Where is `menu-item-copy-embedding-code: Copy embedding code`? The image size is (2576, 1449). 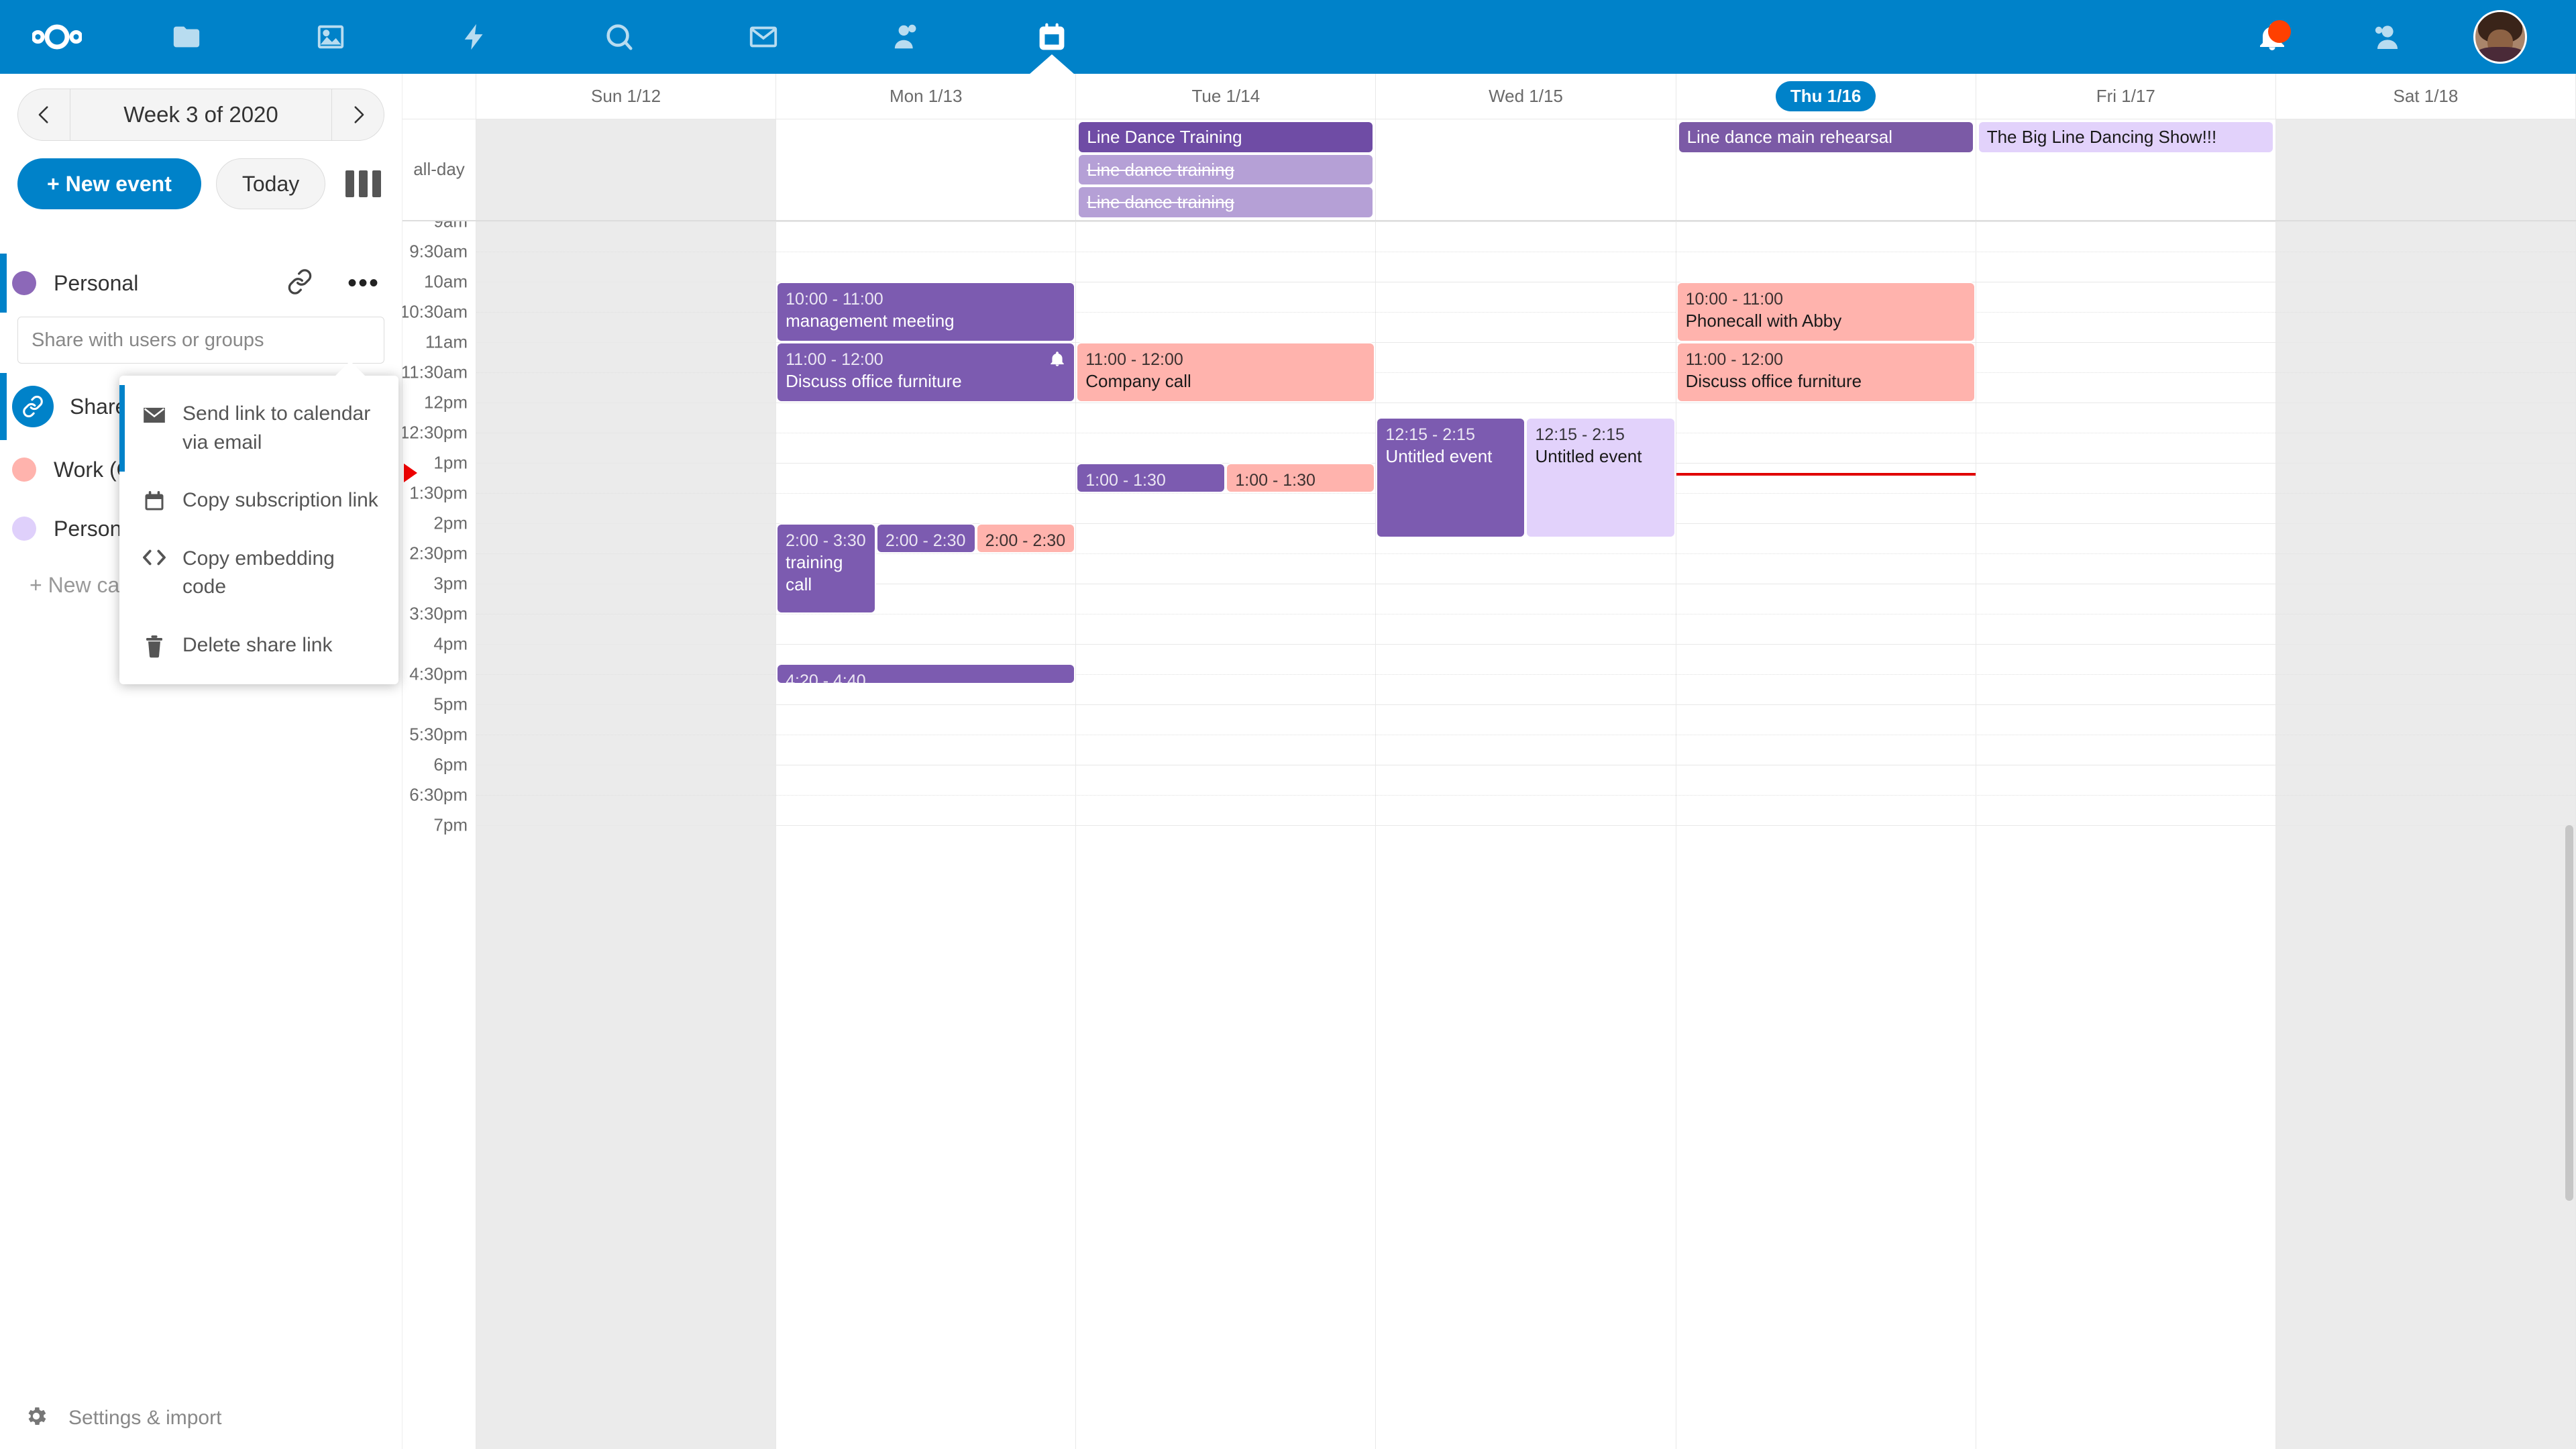 menu-item-copy-embedding-code: Copy embedding code is located at coordinates (258, 573).